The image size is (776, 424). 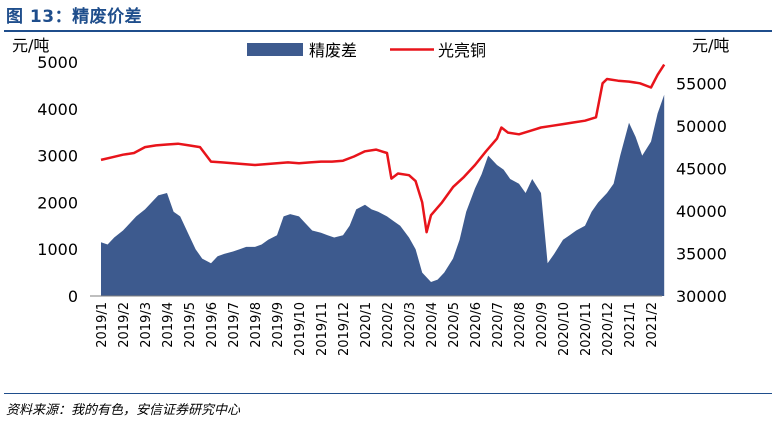 I want to click on x-tick-label: 2020/11, so click(x=586, y=329).